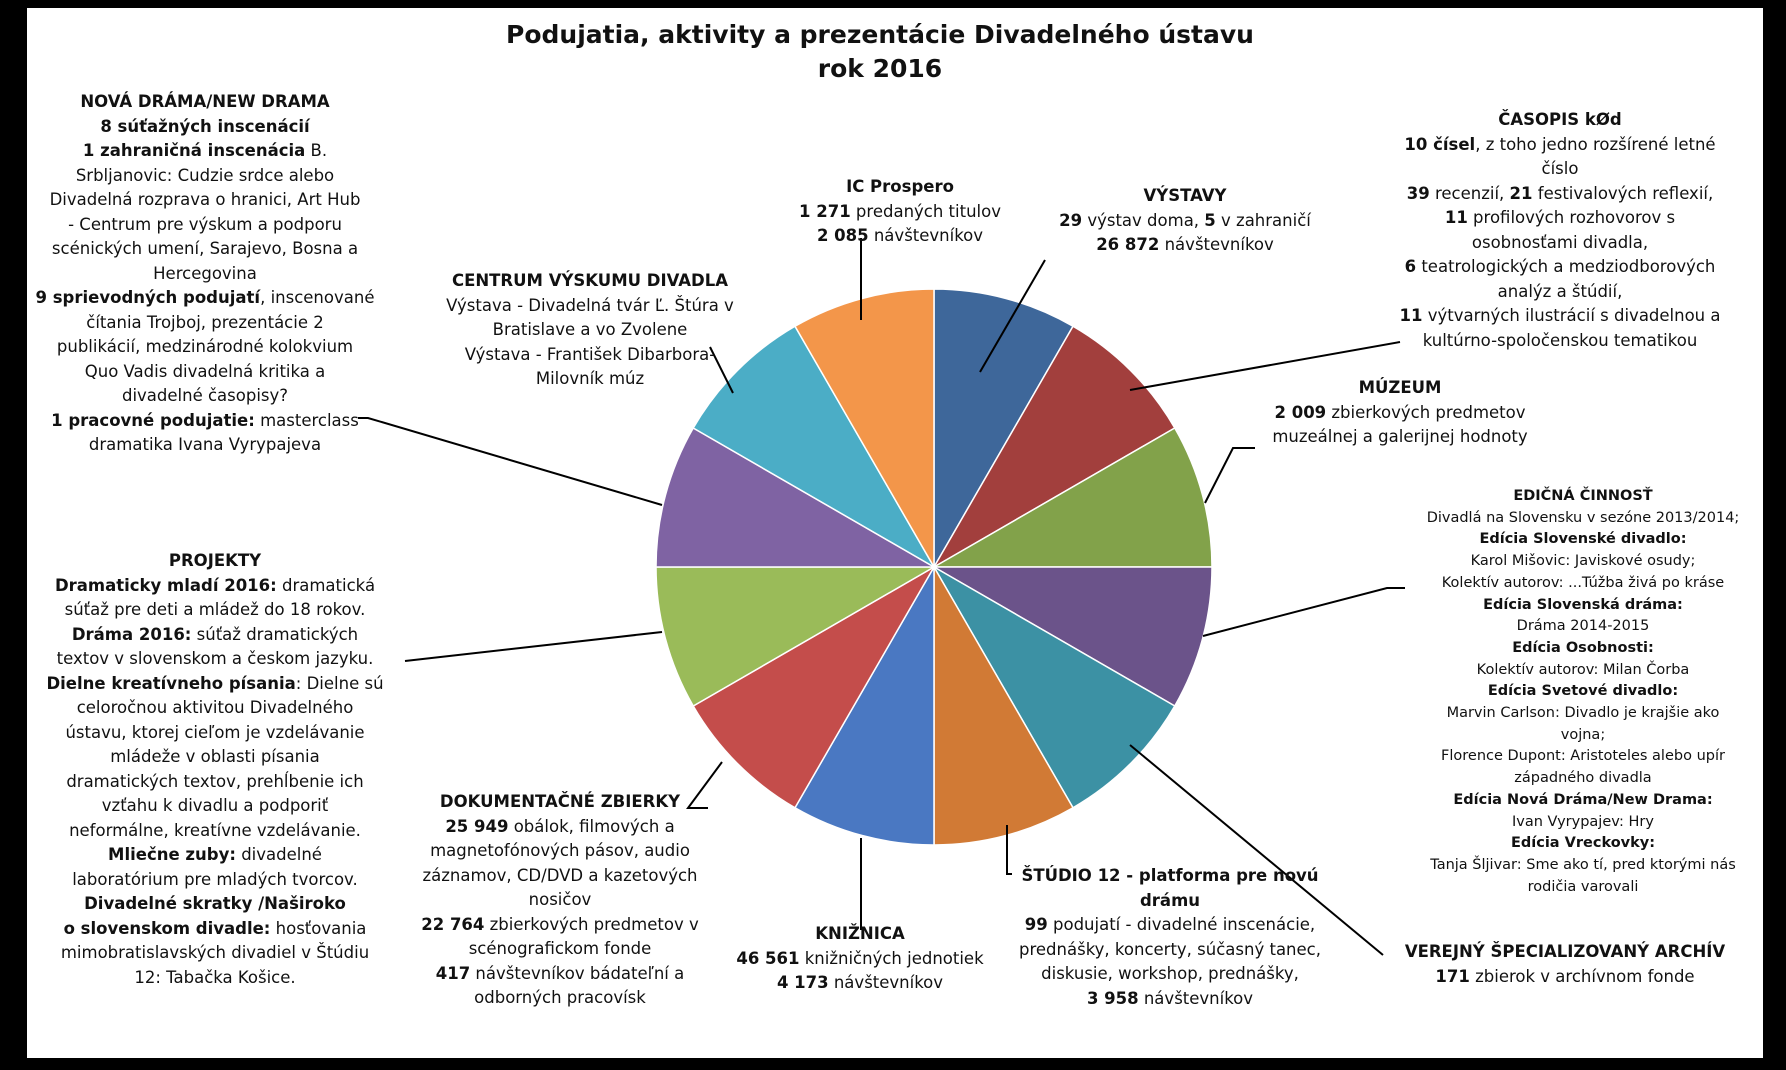  Describe the element at coordinates (215, 732) in the screenshot. I see `label-text: ústavu, ktorej cieľom je vzdelávanie` at that location.